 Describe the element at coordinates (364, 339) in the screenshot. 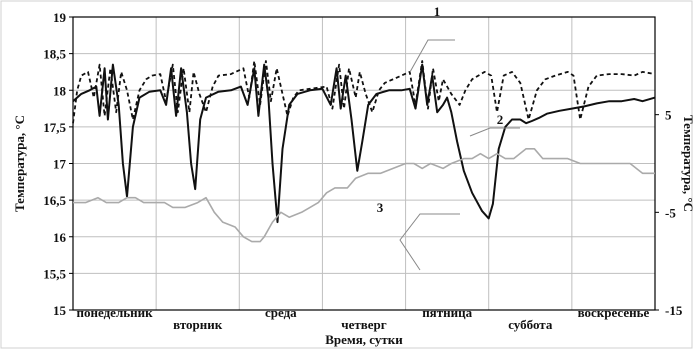

I see `x-axis-title: Время, сутки` at that location.